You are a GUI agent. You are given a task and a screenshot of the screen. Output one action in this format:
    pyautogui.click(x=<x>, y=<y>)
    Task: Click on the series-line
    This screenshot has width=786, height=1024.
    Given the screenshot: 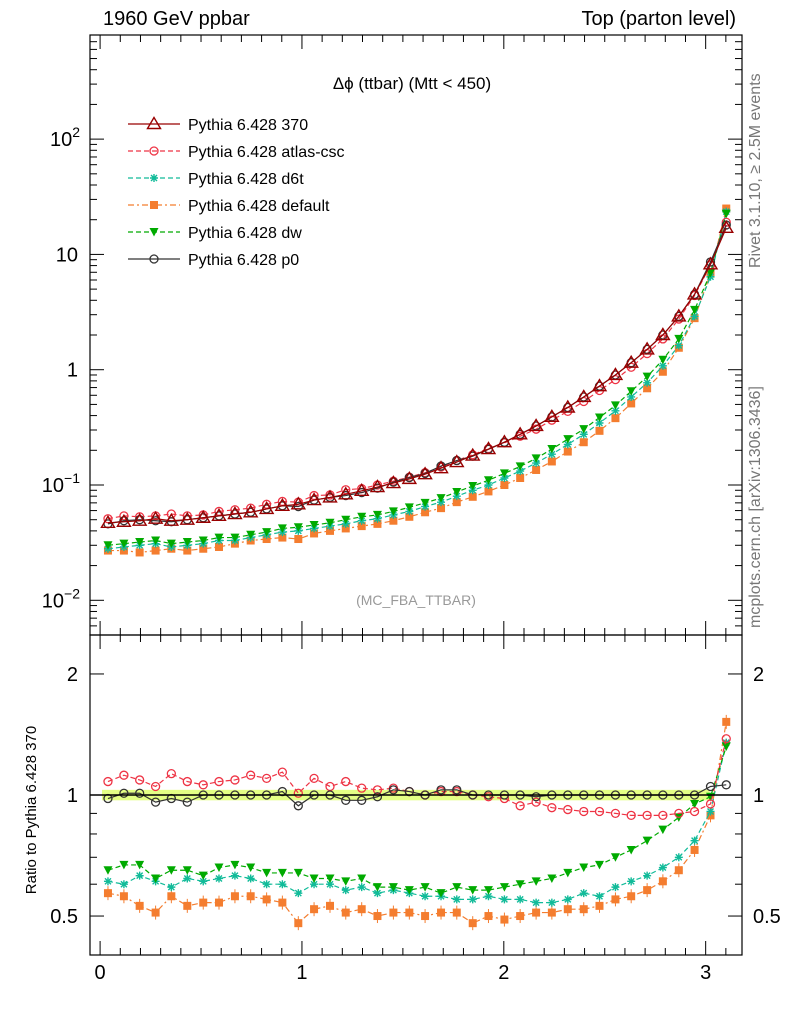 What is the action you would take?
    pyautogui.click(x=417, y=820)
    